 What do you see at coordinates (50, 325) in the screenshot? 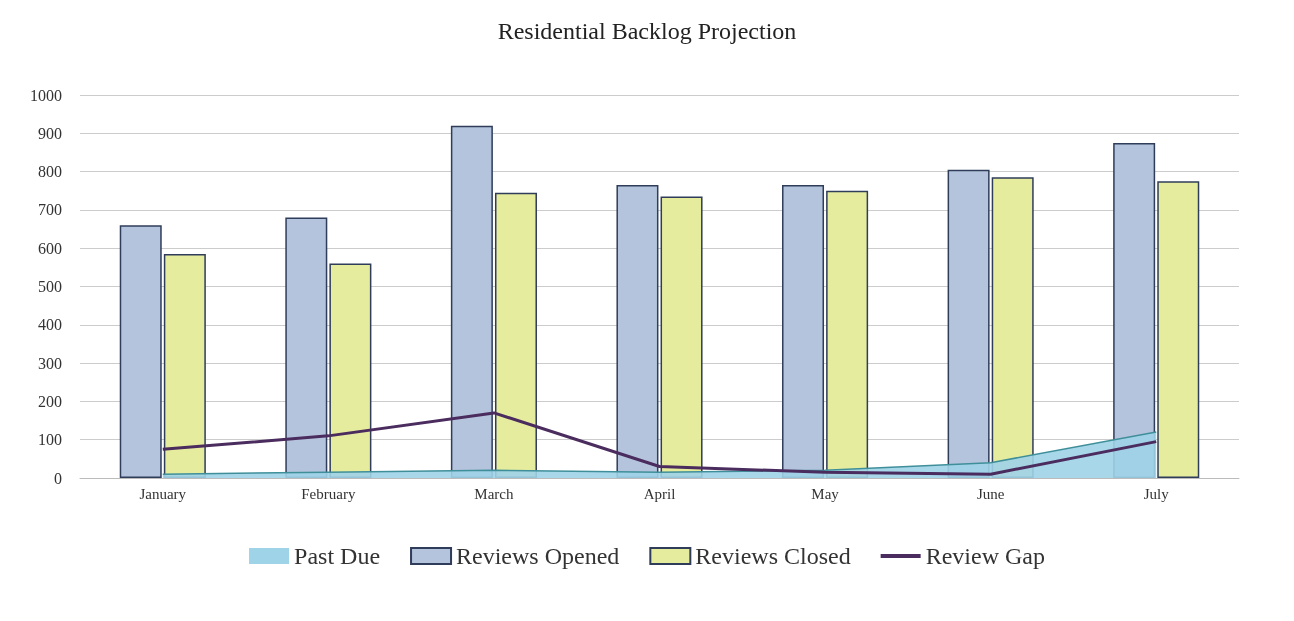
I see `y-tick-label: 400` at bounding box center [50, 325].